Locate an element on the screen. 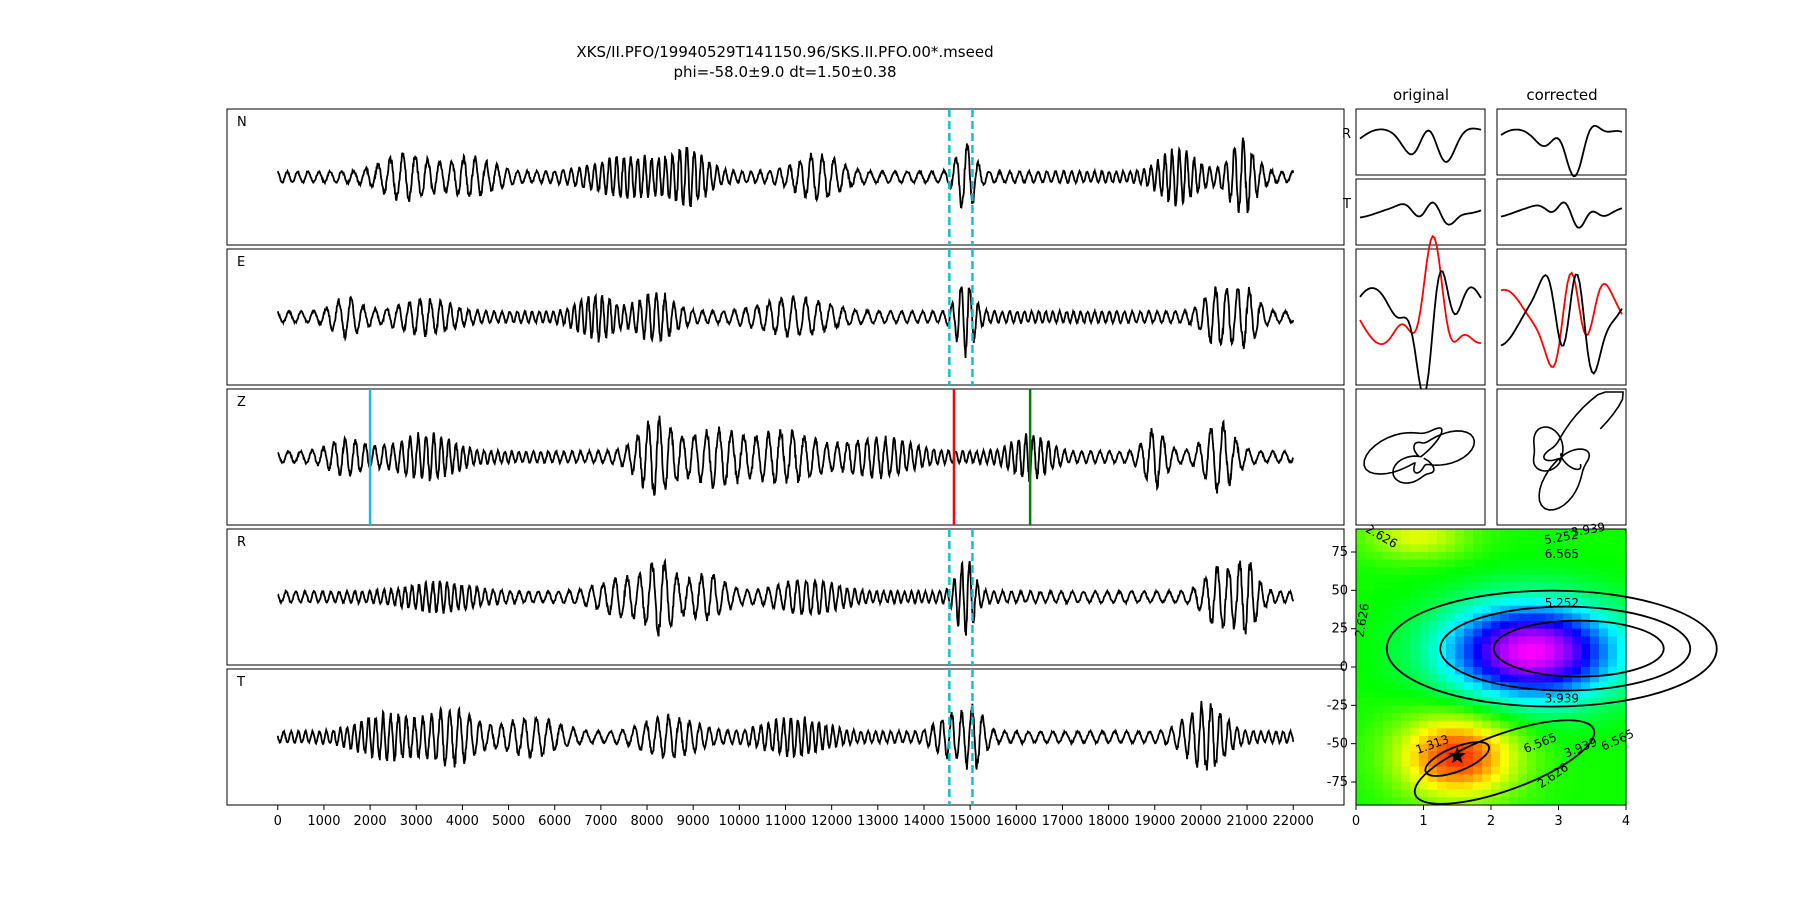 Image resolution: width=1800 pixels, height=900 pixels. x-tick-label: 2 is located at coordinates (1491, 821).